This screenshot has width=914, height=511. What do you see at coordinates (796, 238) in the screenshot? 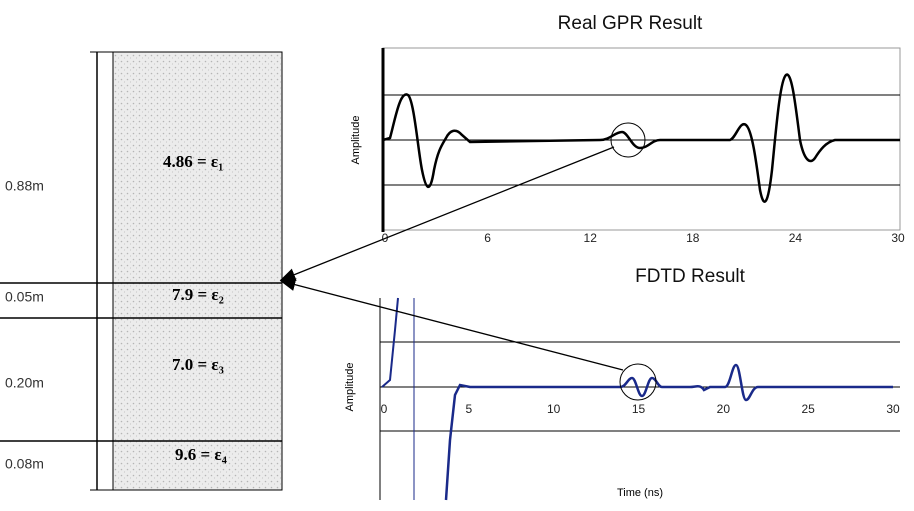
I see `x-tick-label: 24` at bounding box center [796, 238].